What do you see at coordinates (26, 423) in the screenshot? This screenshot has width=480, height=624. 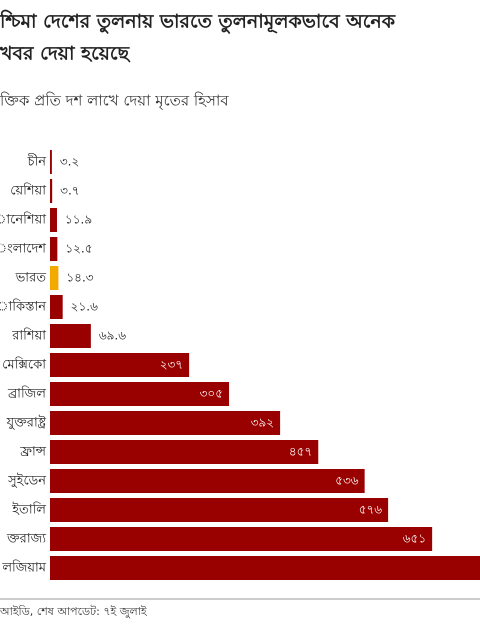 I see `category-label: যুক্তরাষ্ট্র` at bounding box center [26, 423].